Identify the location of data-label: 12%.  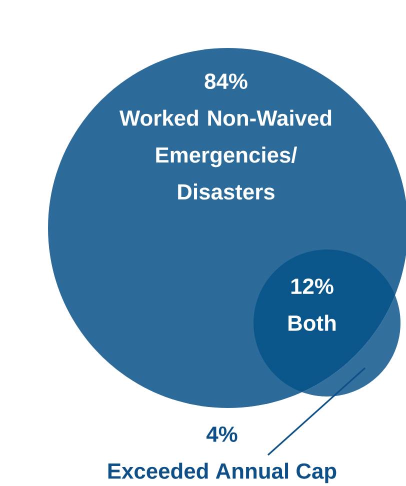
(312, 286).